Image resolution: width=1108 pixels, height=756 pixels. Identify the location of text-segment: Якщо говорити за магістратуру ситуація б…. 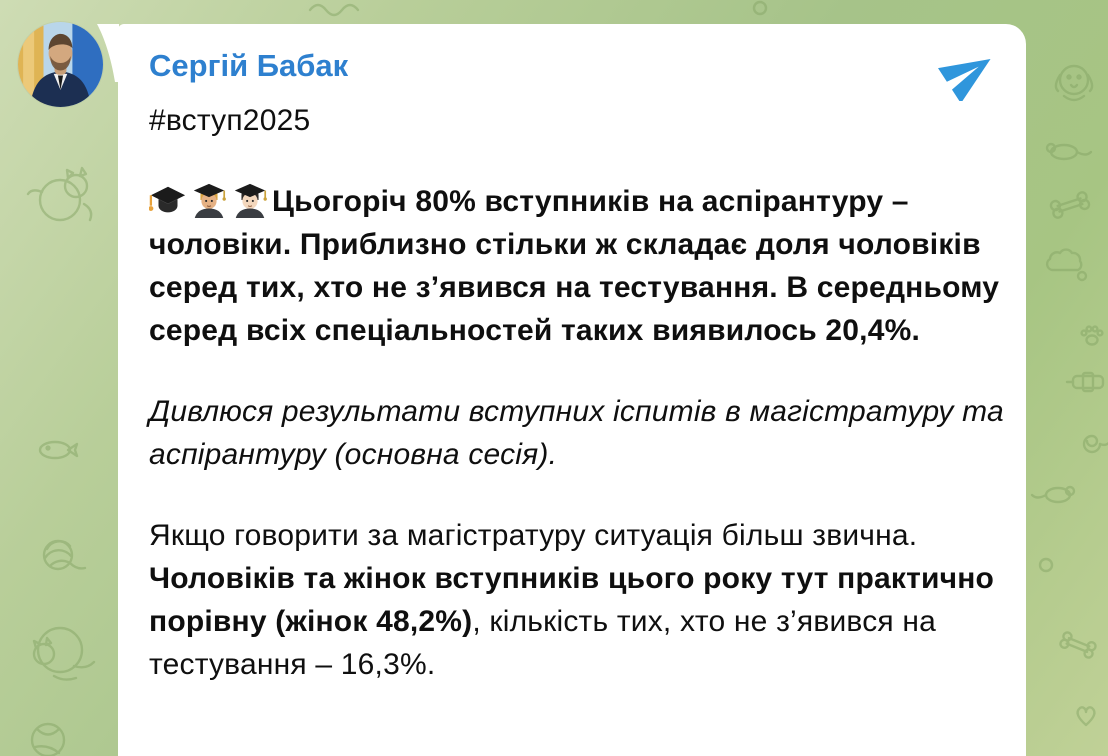
(533, 535).